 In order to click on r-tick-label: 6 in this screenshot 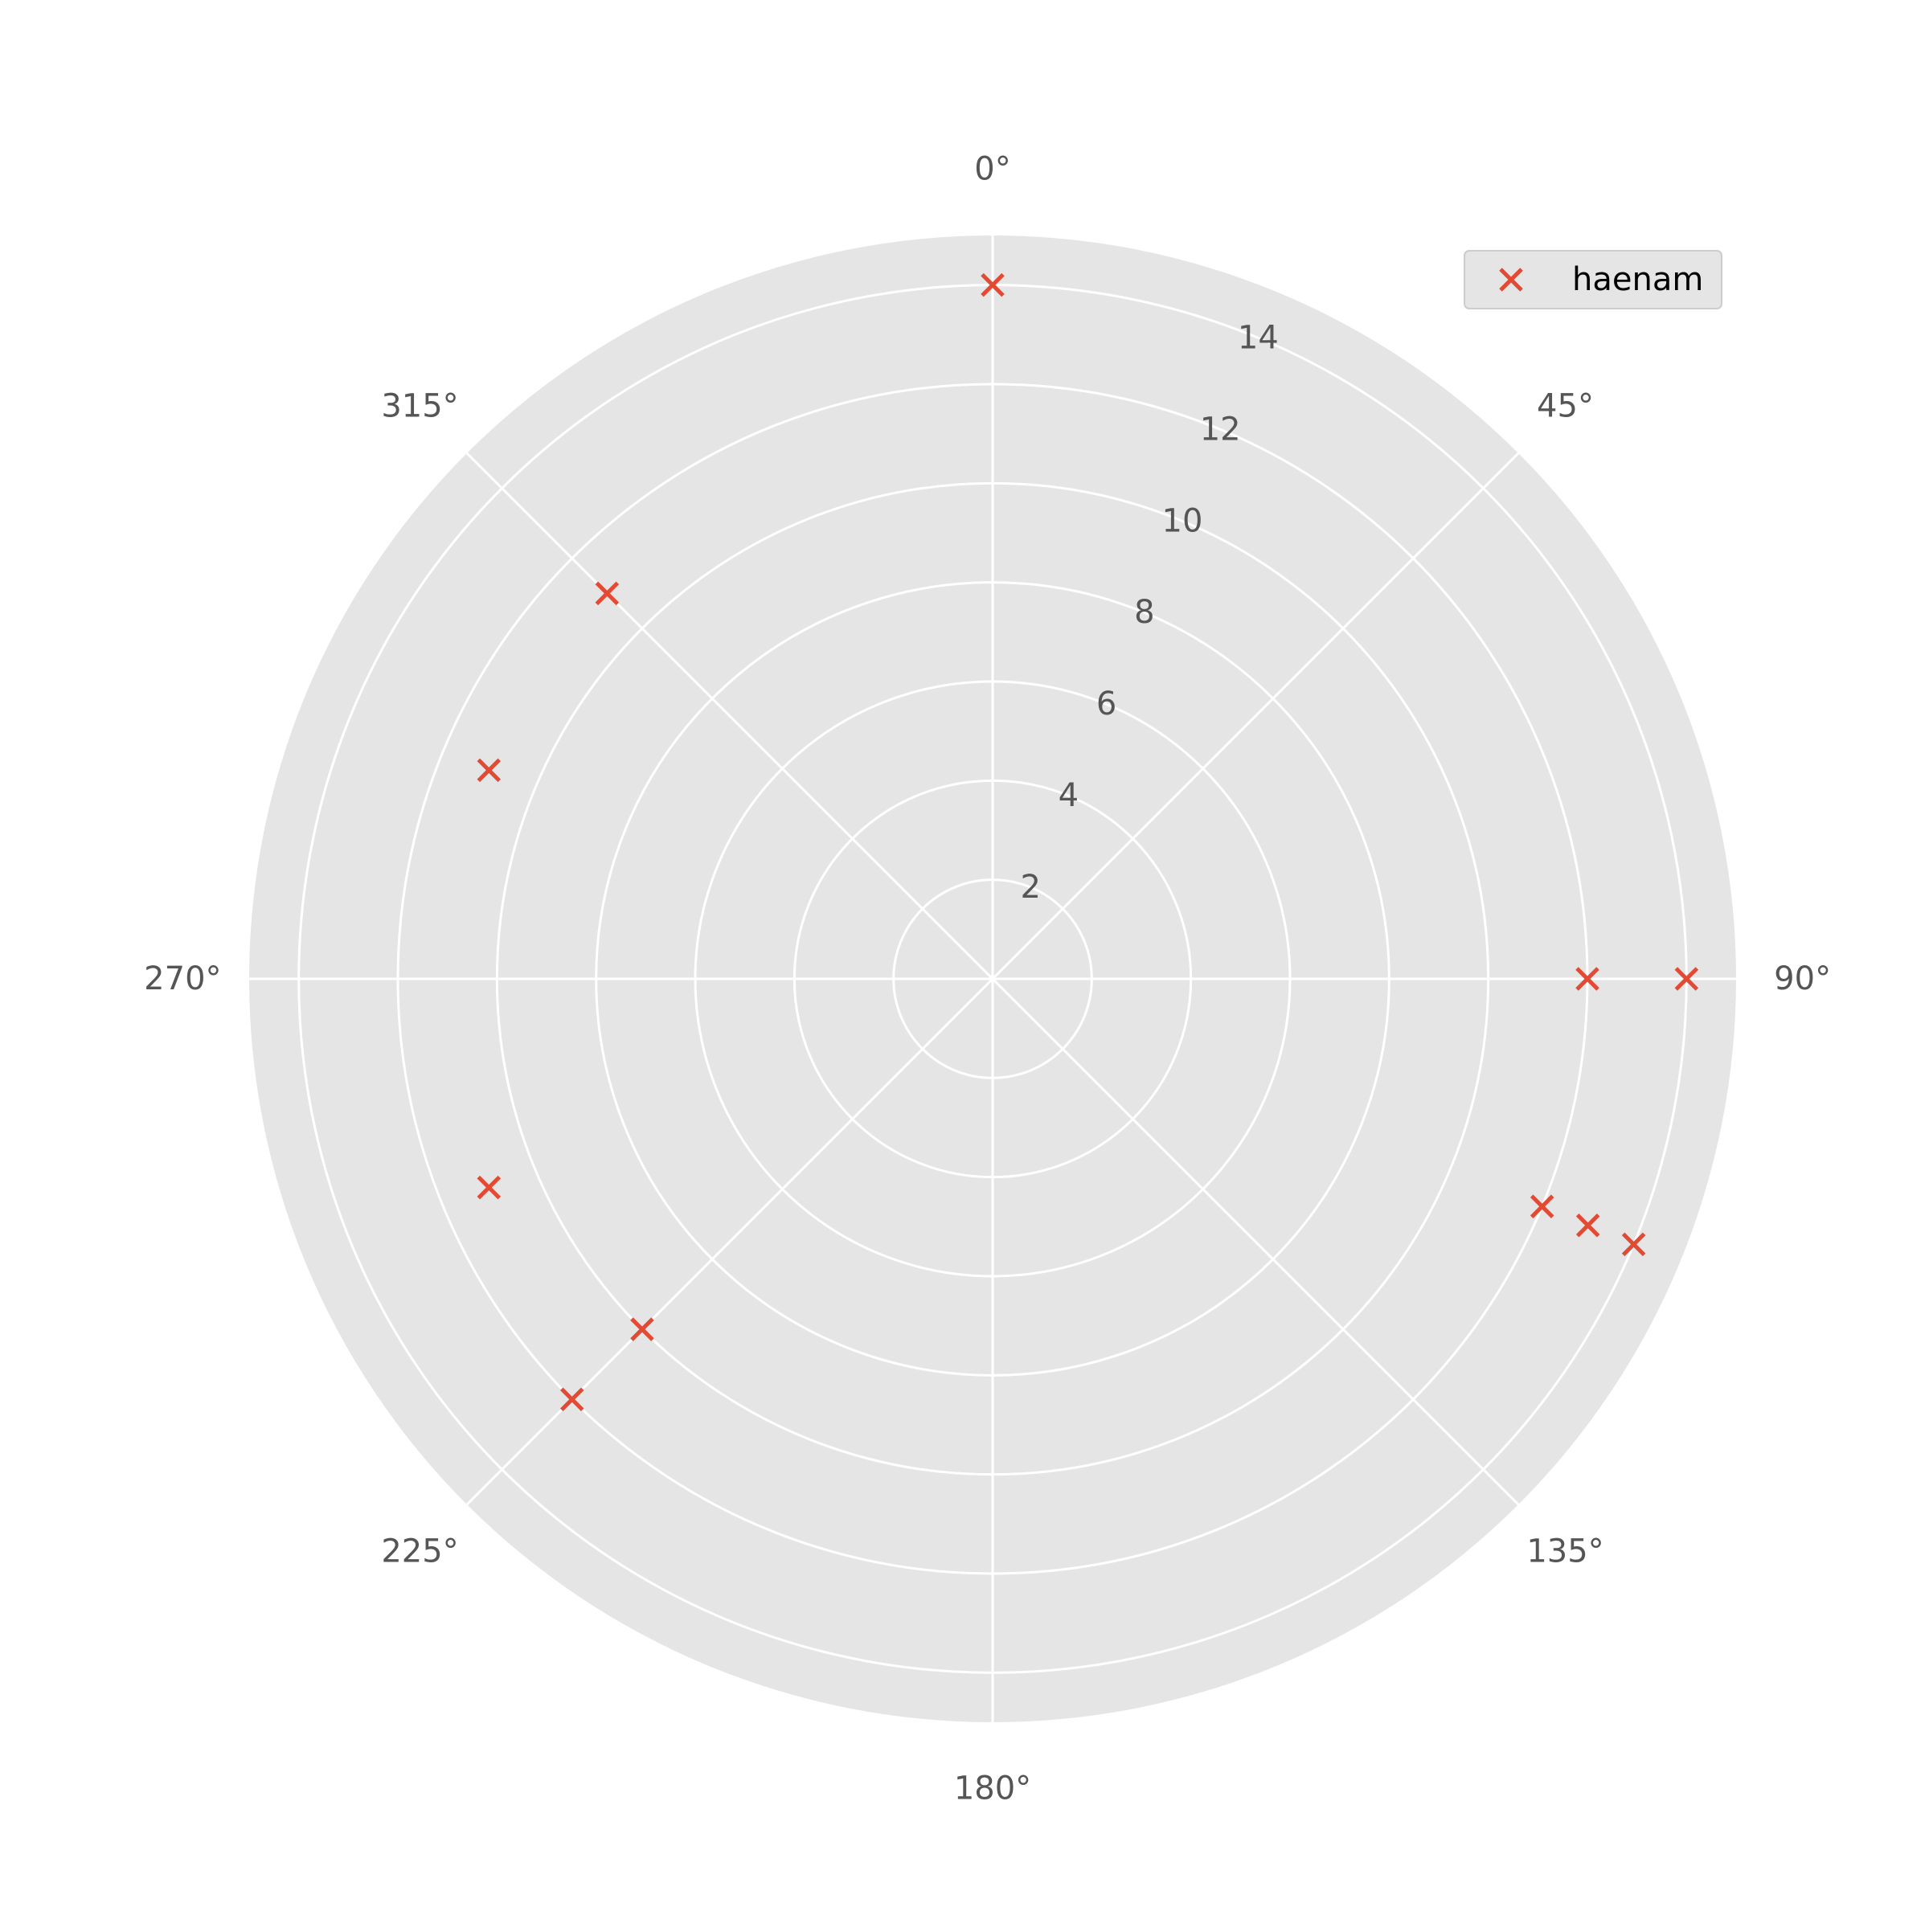, I will do `click(1106, 704)`.